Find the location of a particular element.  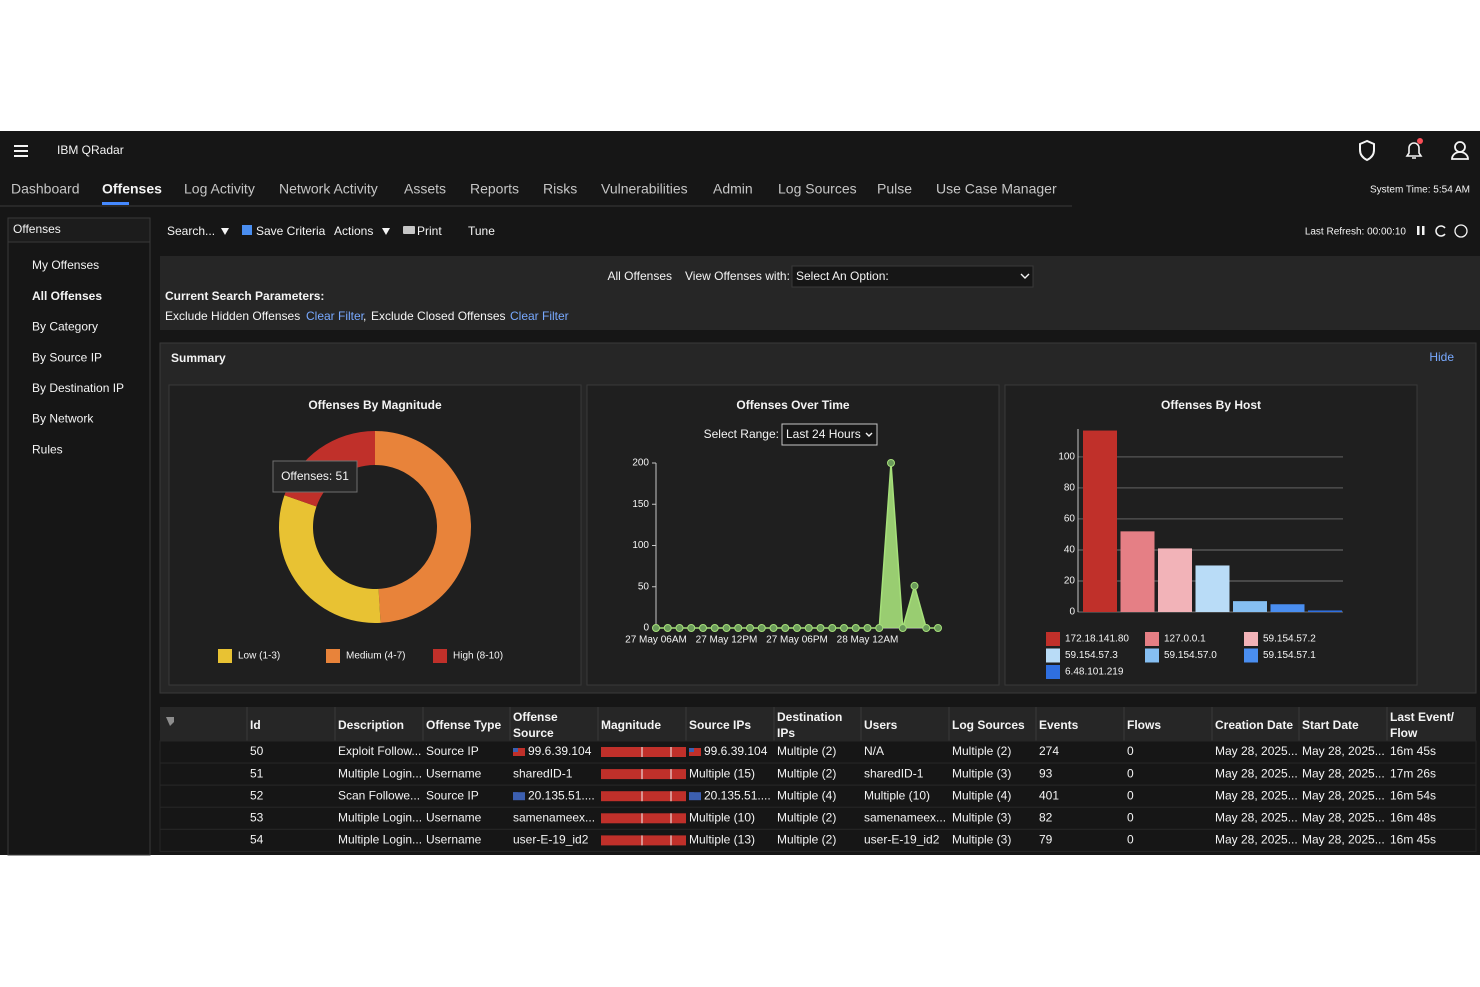

country-flag is located at coordinates (695, 752).